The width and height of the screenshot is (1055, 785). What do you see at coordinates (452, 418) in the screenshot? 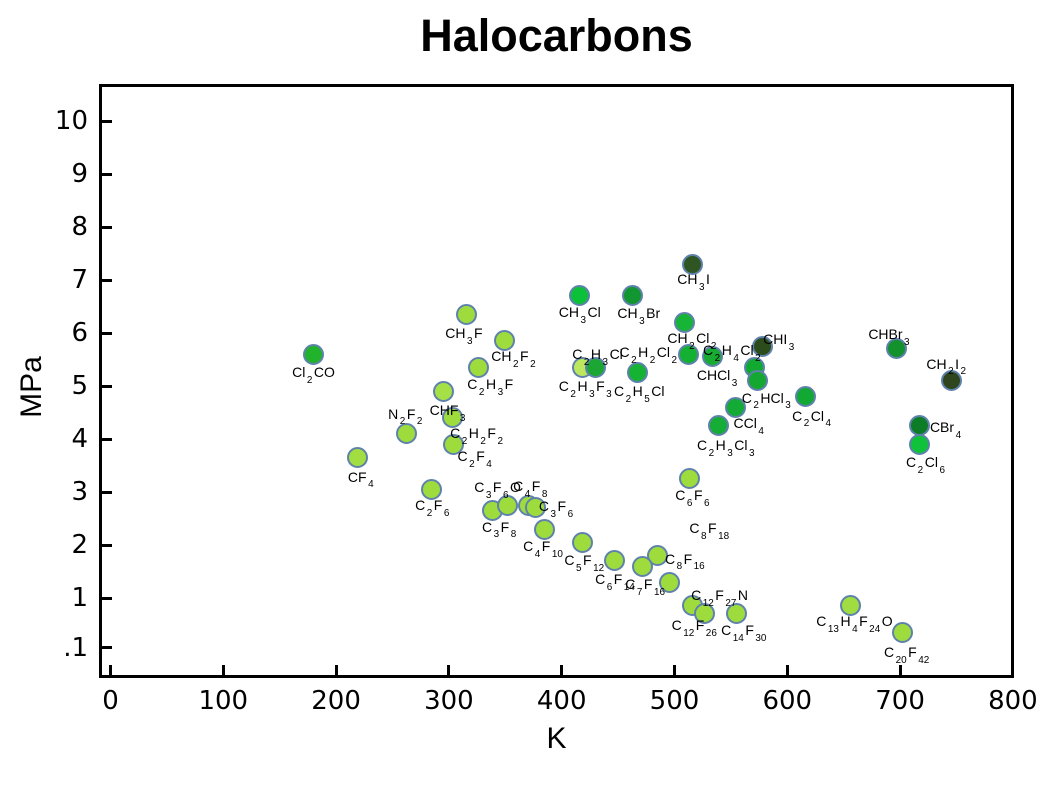
I see `data-point-C2H2F2` at bounding box center [452, 418].